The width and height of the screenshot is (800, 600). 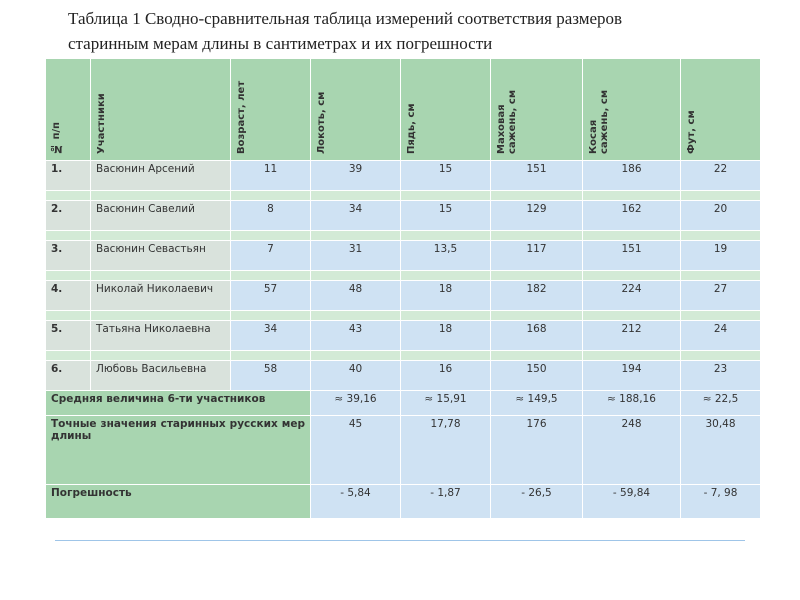 I want to click on header-text: Локоть, см, so click(x=321, y=122).